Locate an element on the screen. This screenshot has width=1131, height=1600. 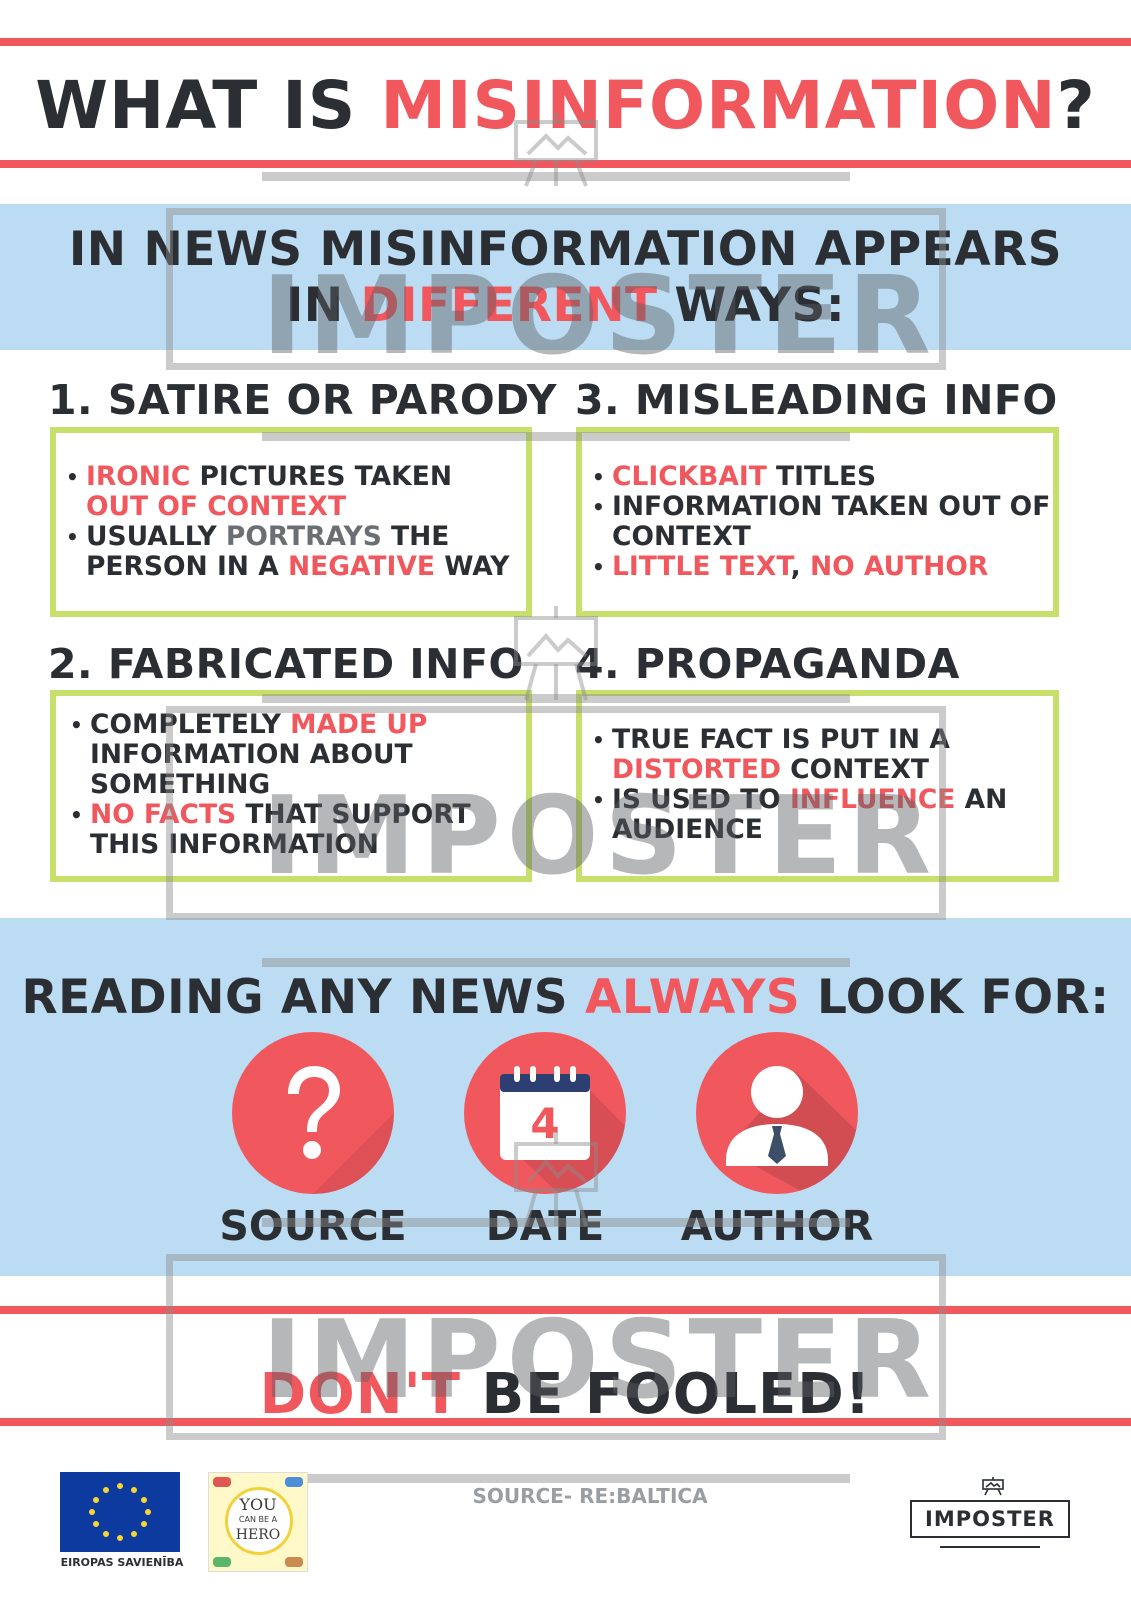
list-item: CLICKBAIT TITLES is located at coordinates (822, 477).